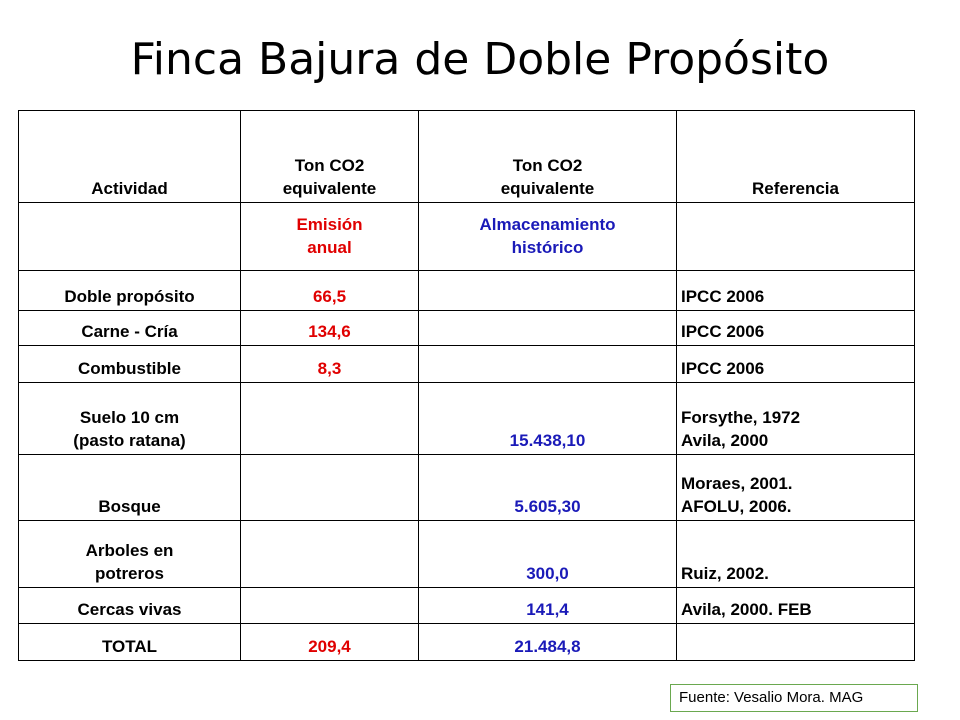 This screenshot has width=960, height=720. What do you see at coordinates (736, 506) in the screenshot?
I see `referencia-line: AFOLU, 2006.` at bounding box center [736, 506].